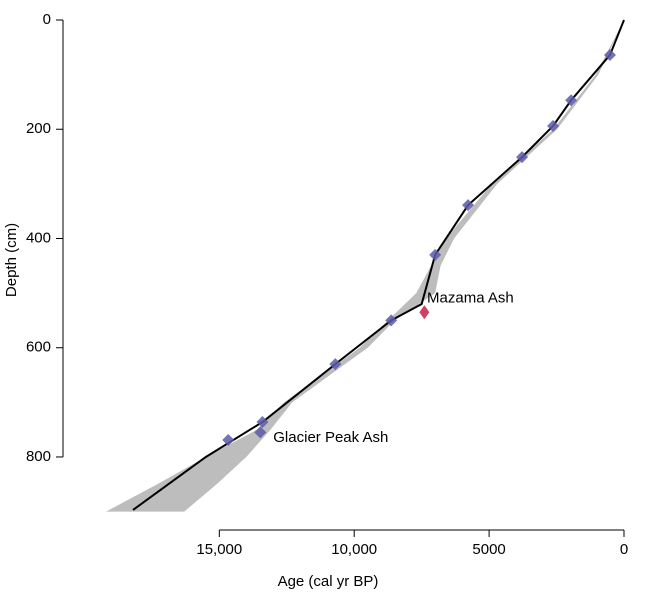 This screenshot has width=647, height=605. I want to click on annotation: Mazama Ash, so click(470, 298).